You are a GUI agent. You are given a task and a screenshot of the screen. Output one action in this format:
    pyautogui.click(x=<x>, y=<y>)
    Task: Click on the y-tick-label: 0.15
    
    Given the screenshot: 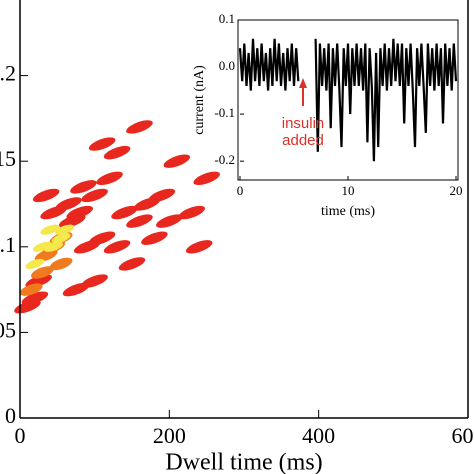 What is the action you would take?
    pyautogui.click(x=8, y=158)
    